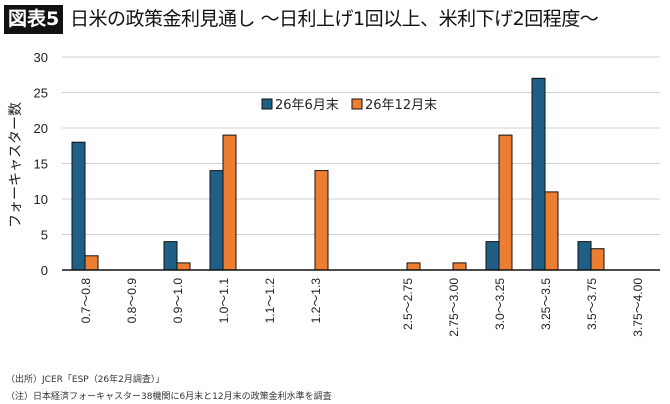  I want to click on figure-badge: 図表5, so click(34, 19).